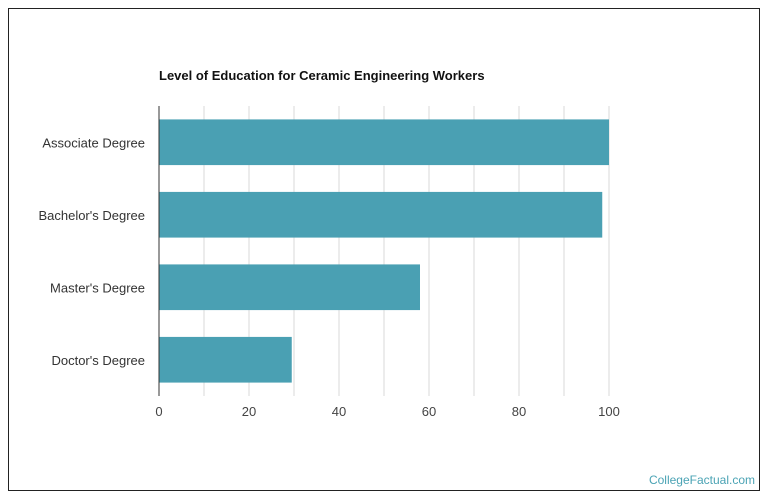 This screenshot has height=503, width=770. I want to click on category-label: Bachelor's Degree, so click(91, 215).